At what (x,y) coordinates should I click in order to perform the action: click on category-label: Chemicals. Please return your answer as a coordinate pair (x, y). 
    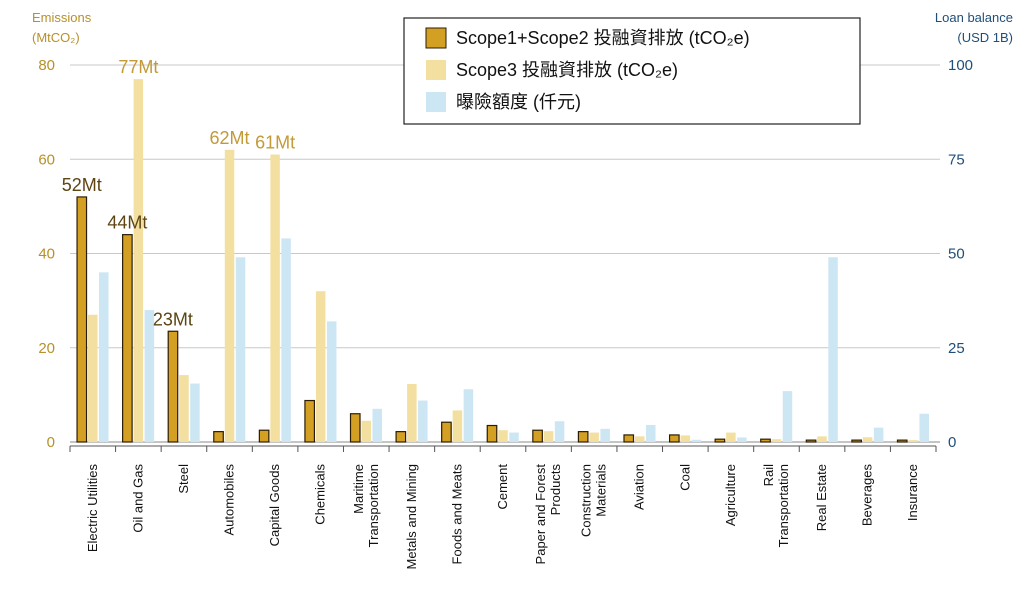
    Looking at the image, I should click on (320, 494).